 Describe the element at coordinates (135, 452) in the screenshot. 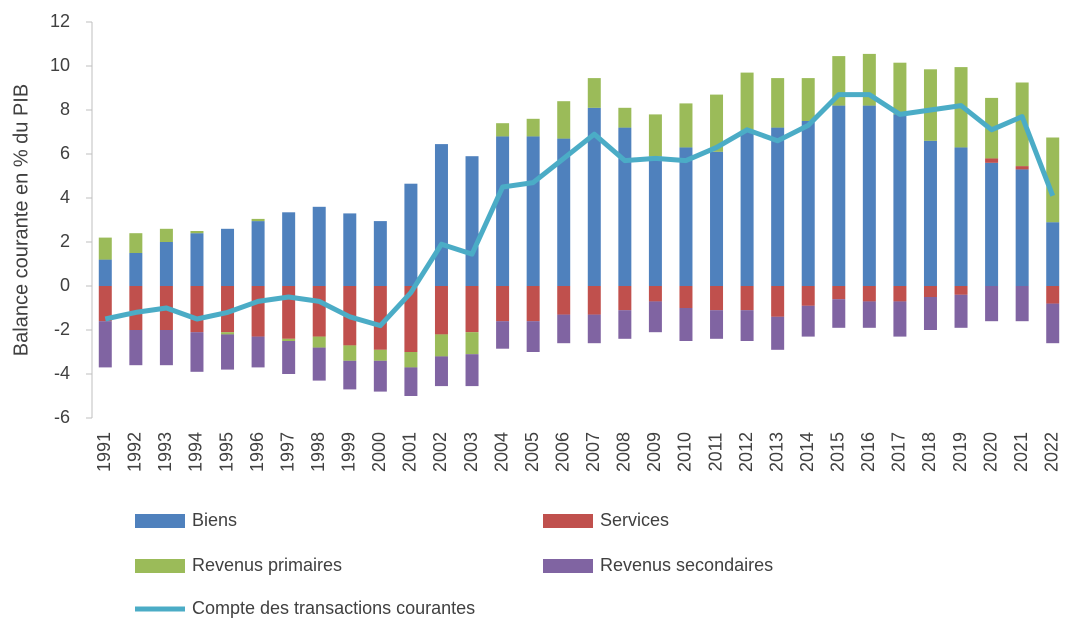

I see `x-tick-label: 1992` at that location.